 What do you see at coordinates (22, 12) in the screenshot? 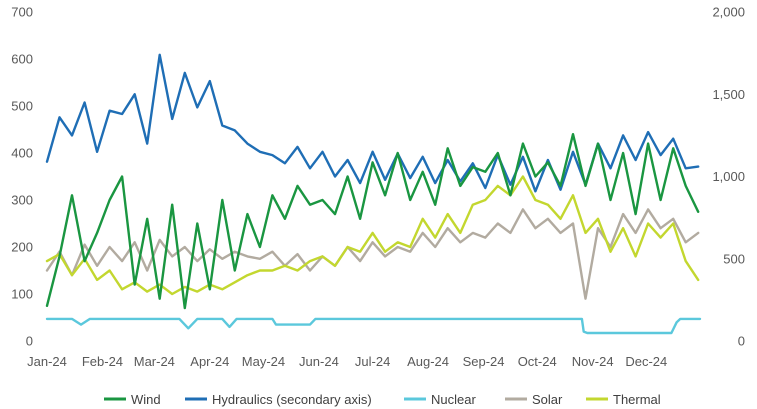
I see `y-tick-label-left: 700` at bounding box center [22, 12].